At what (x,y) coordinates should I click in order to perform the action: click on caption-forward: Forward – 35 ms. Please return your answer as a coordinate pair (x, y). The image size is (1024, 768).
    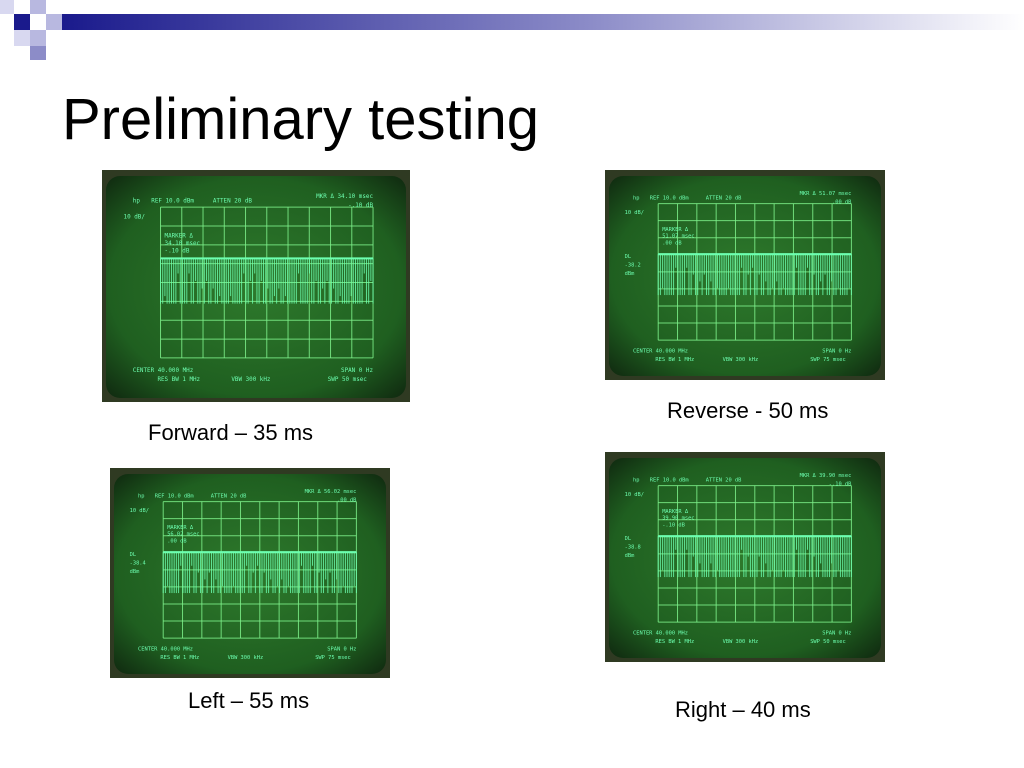
    Looking at the image, I should click on (231, 432).